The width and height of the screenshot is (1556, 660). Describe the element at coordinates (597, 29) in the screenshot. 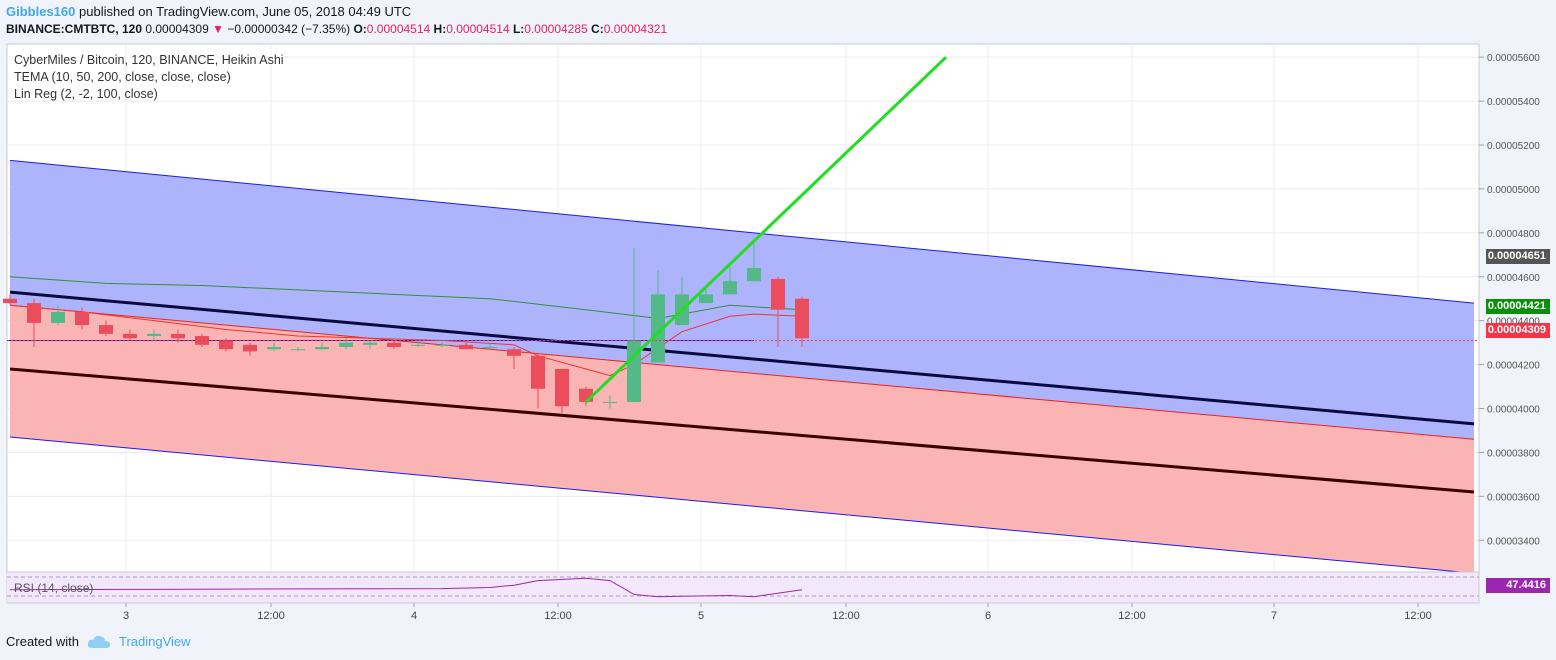

I see `close-label: C:` at that location.